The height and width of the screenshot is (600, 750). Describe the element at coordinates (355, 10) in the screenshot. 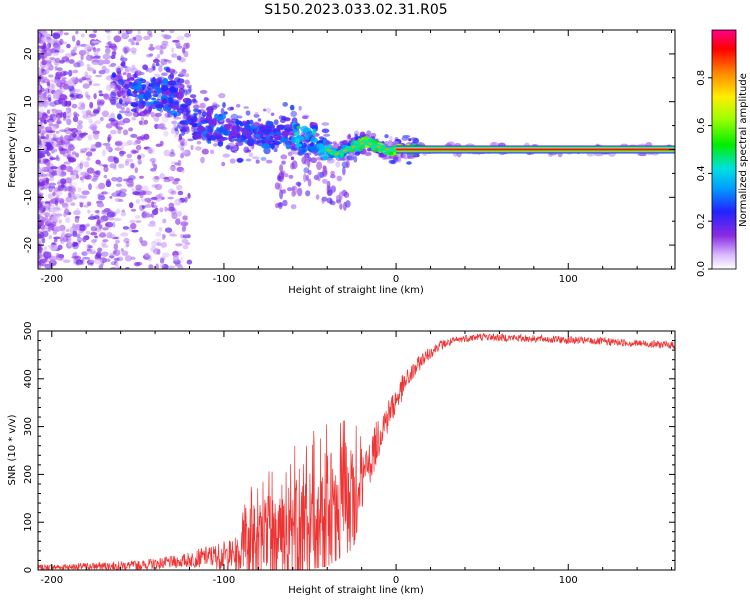

I see `figure-title: S150.2023.033.02.31.R05` at that location.